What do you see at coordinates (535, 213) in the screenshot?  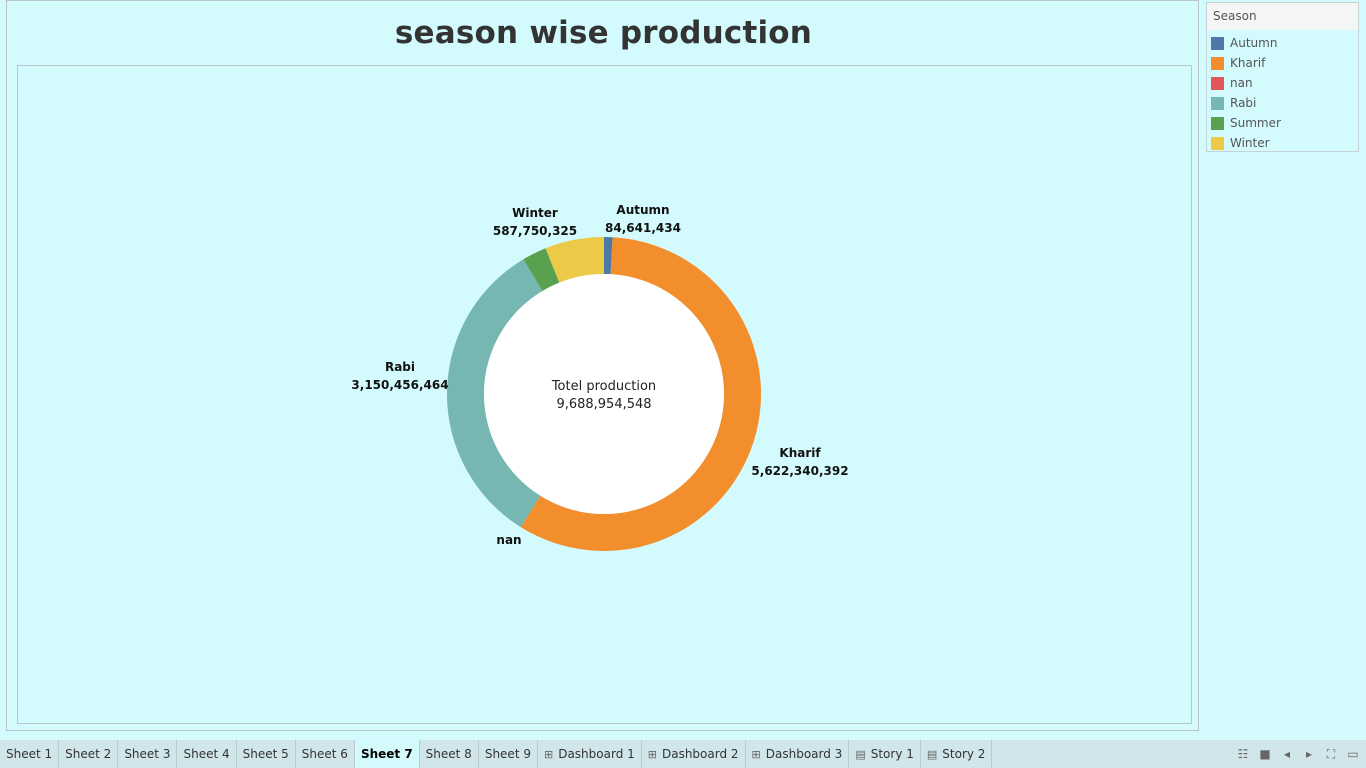 I see `slice-label-winter: Winter` at bounding box center [535, 213].